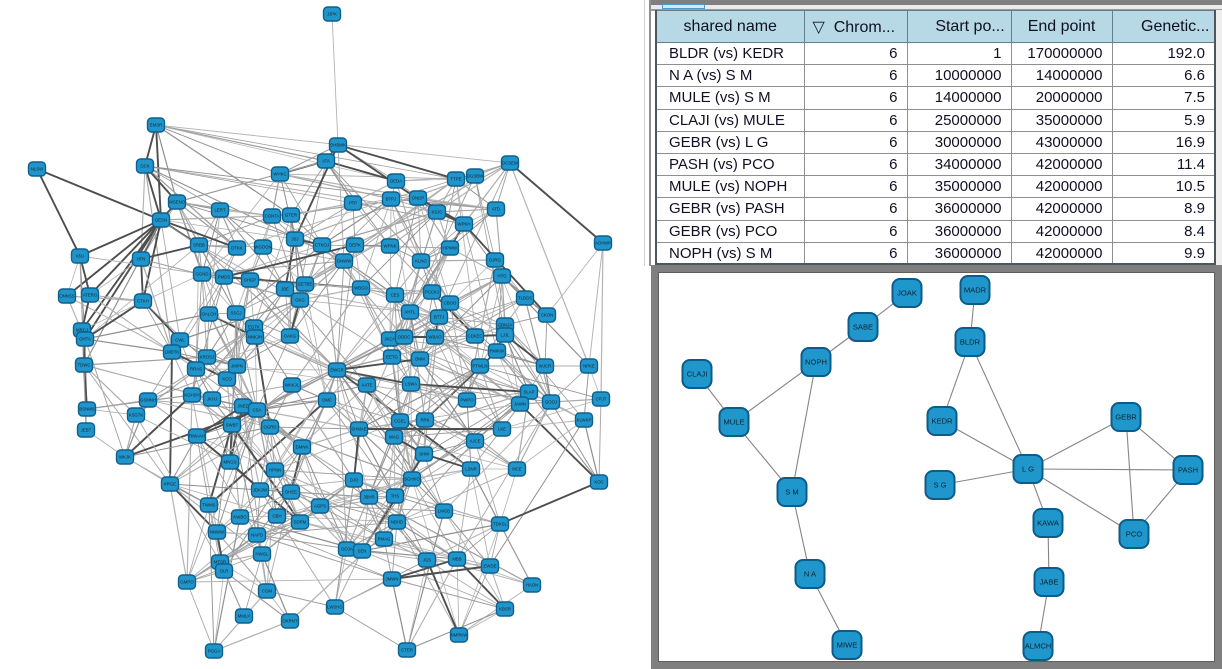  What do you see at coordinates (300, 300) in the screenshot?
I see `svg-text: GKG` at bounding box center [300, 300].